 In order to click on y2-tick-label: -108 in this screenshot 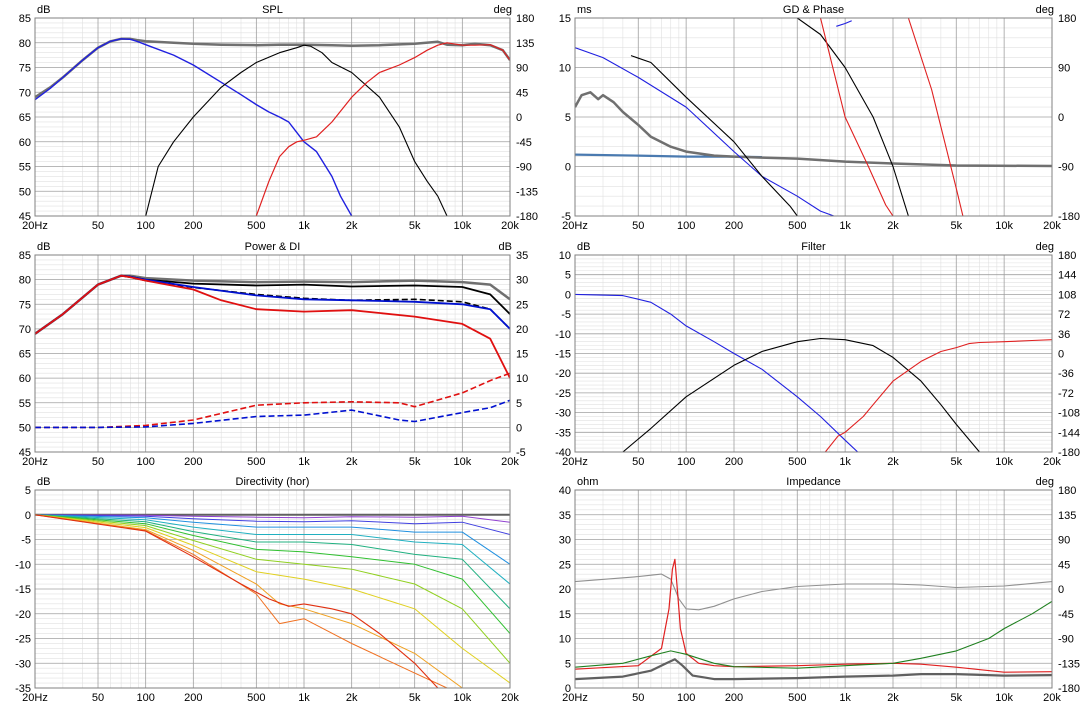, I will do `click(1069, 414)`.